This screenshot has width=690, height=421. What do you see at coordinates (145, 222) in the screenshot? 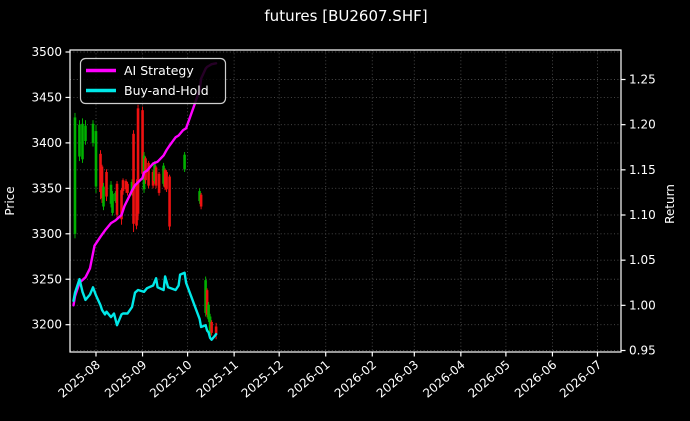
I see `candlestick-series` at bounding box center [145, 222].